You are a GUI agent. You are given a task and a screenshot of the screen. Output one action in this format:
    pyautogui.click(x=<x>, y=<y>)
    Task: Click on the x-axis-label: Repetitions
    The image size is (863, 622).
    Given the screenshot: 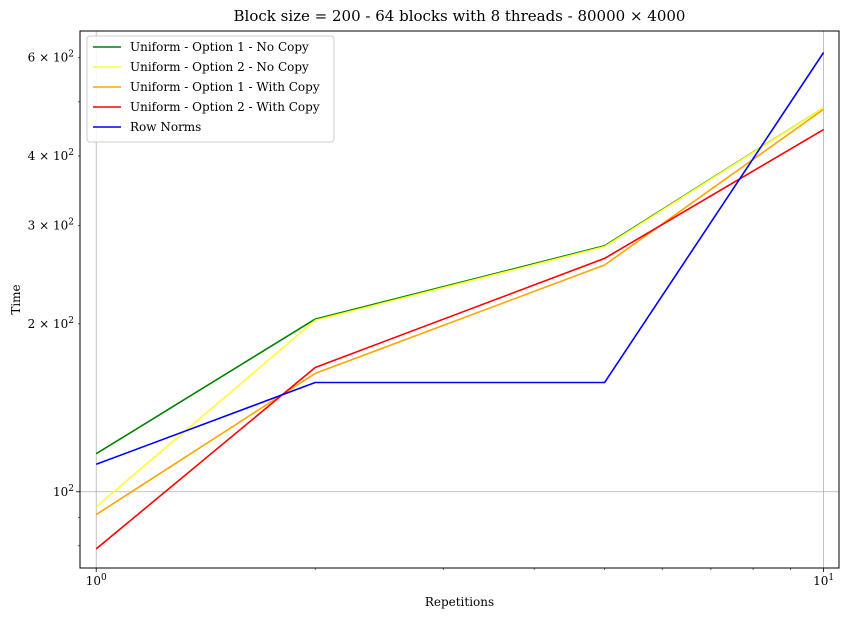 What is the action you would take?
    pyautogui.click(x=459, y=602)
    